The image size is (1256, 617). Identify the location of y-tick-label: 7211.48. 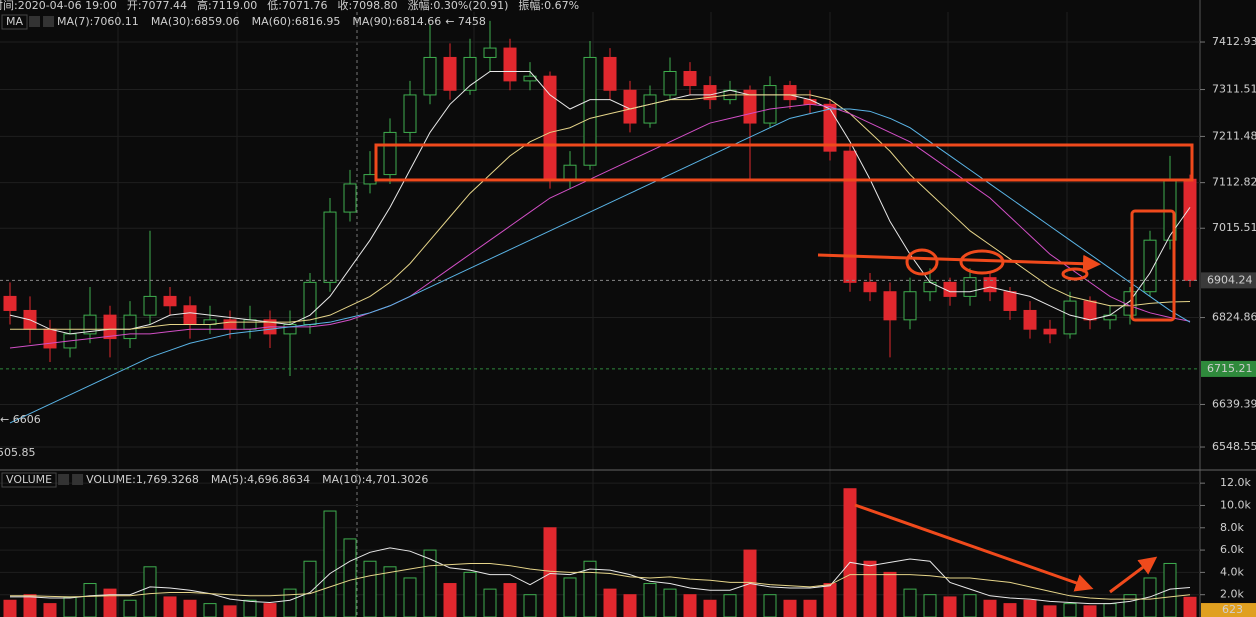
(1234, 135).